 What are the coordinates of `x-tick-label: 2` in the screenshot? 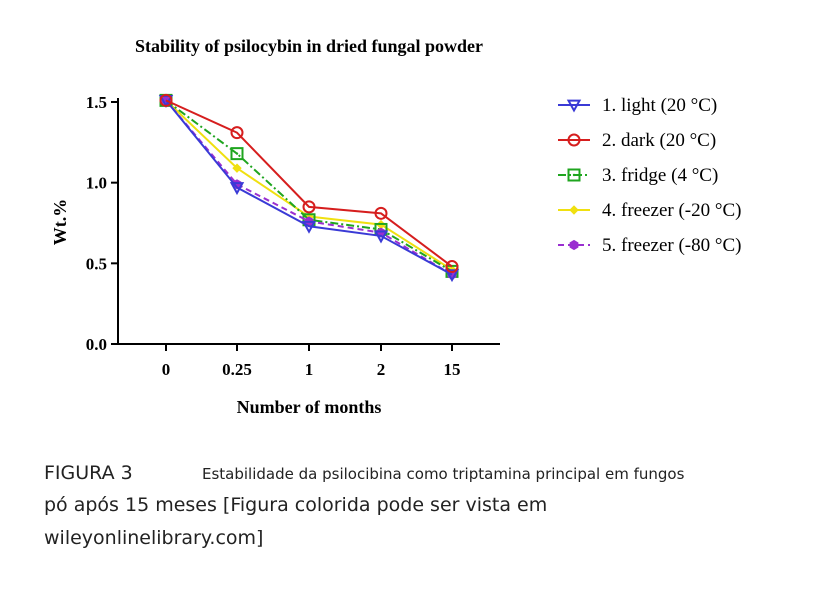 It's located at (381, 369).